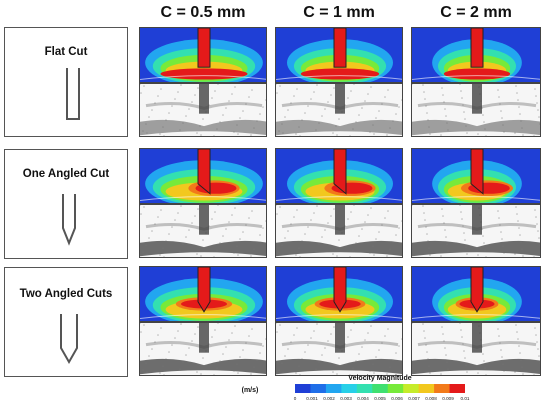  Describe the element at coordinates (66, 294) in the screenshot. I see `cut-label-two-angled: Two Angled Cuts` at that location.